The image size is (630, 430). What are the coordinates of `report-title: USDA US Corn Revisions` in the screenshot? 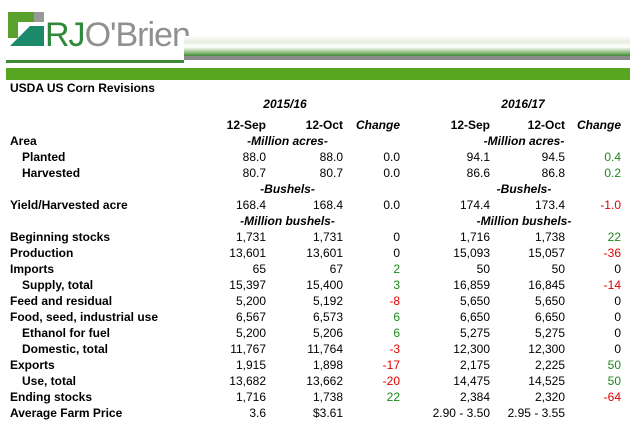 It's located at (82, 88).